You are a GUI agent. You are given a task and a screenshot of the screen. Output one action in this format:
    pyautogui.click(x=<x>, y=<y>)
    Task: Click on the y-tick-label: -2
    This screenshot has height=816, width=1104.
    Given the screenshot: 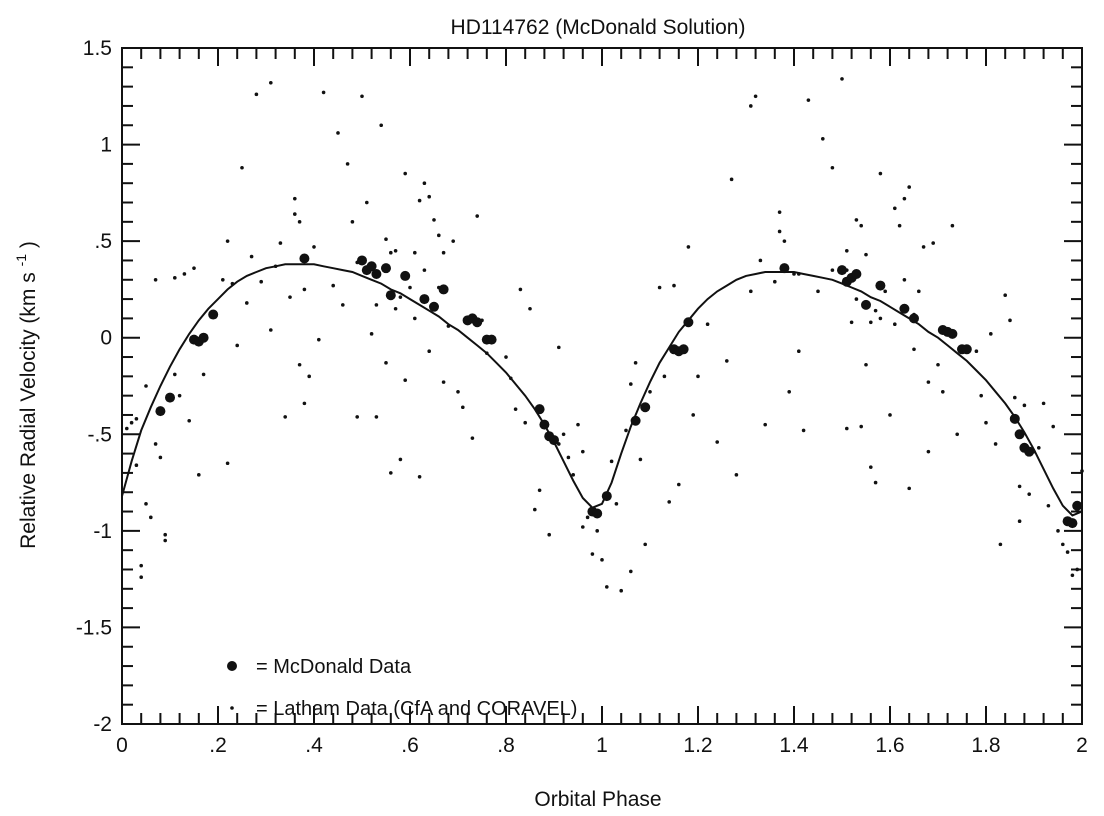 What is the action you would take?
    pyautogui.click(x=102, y=724)
    